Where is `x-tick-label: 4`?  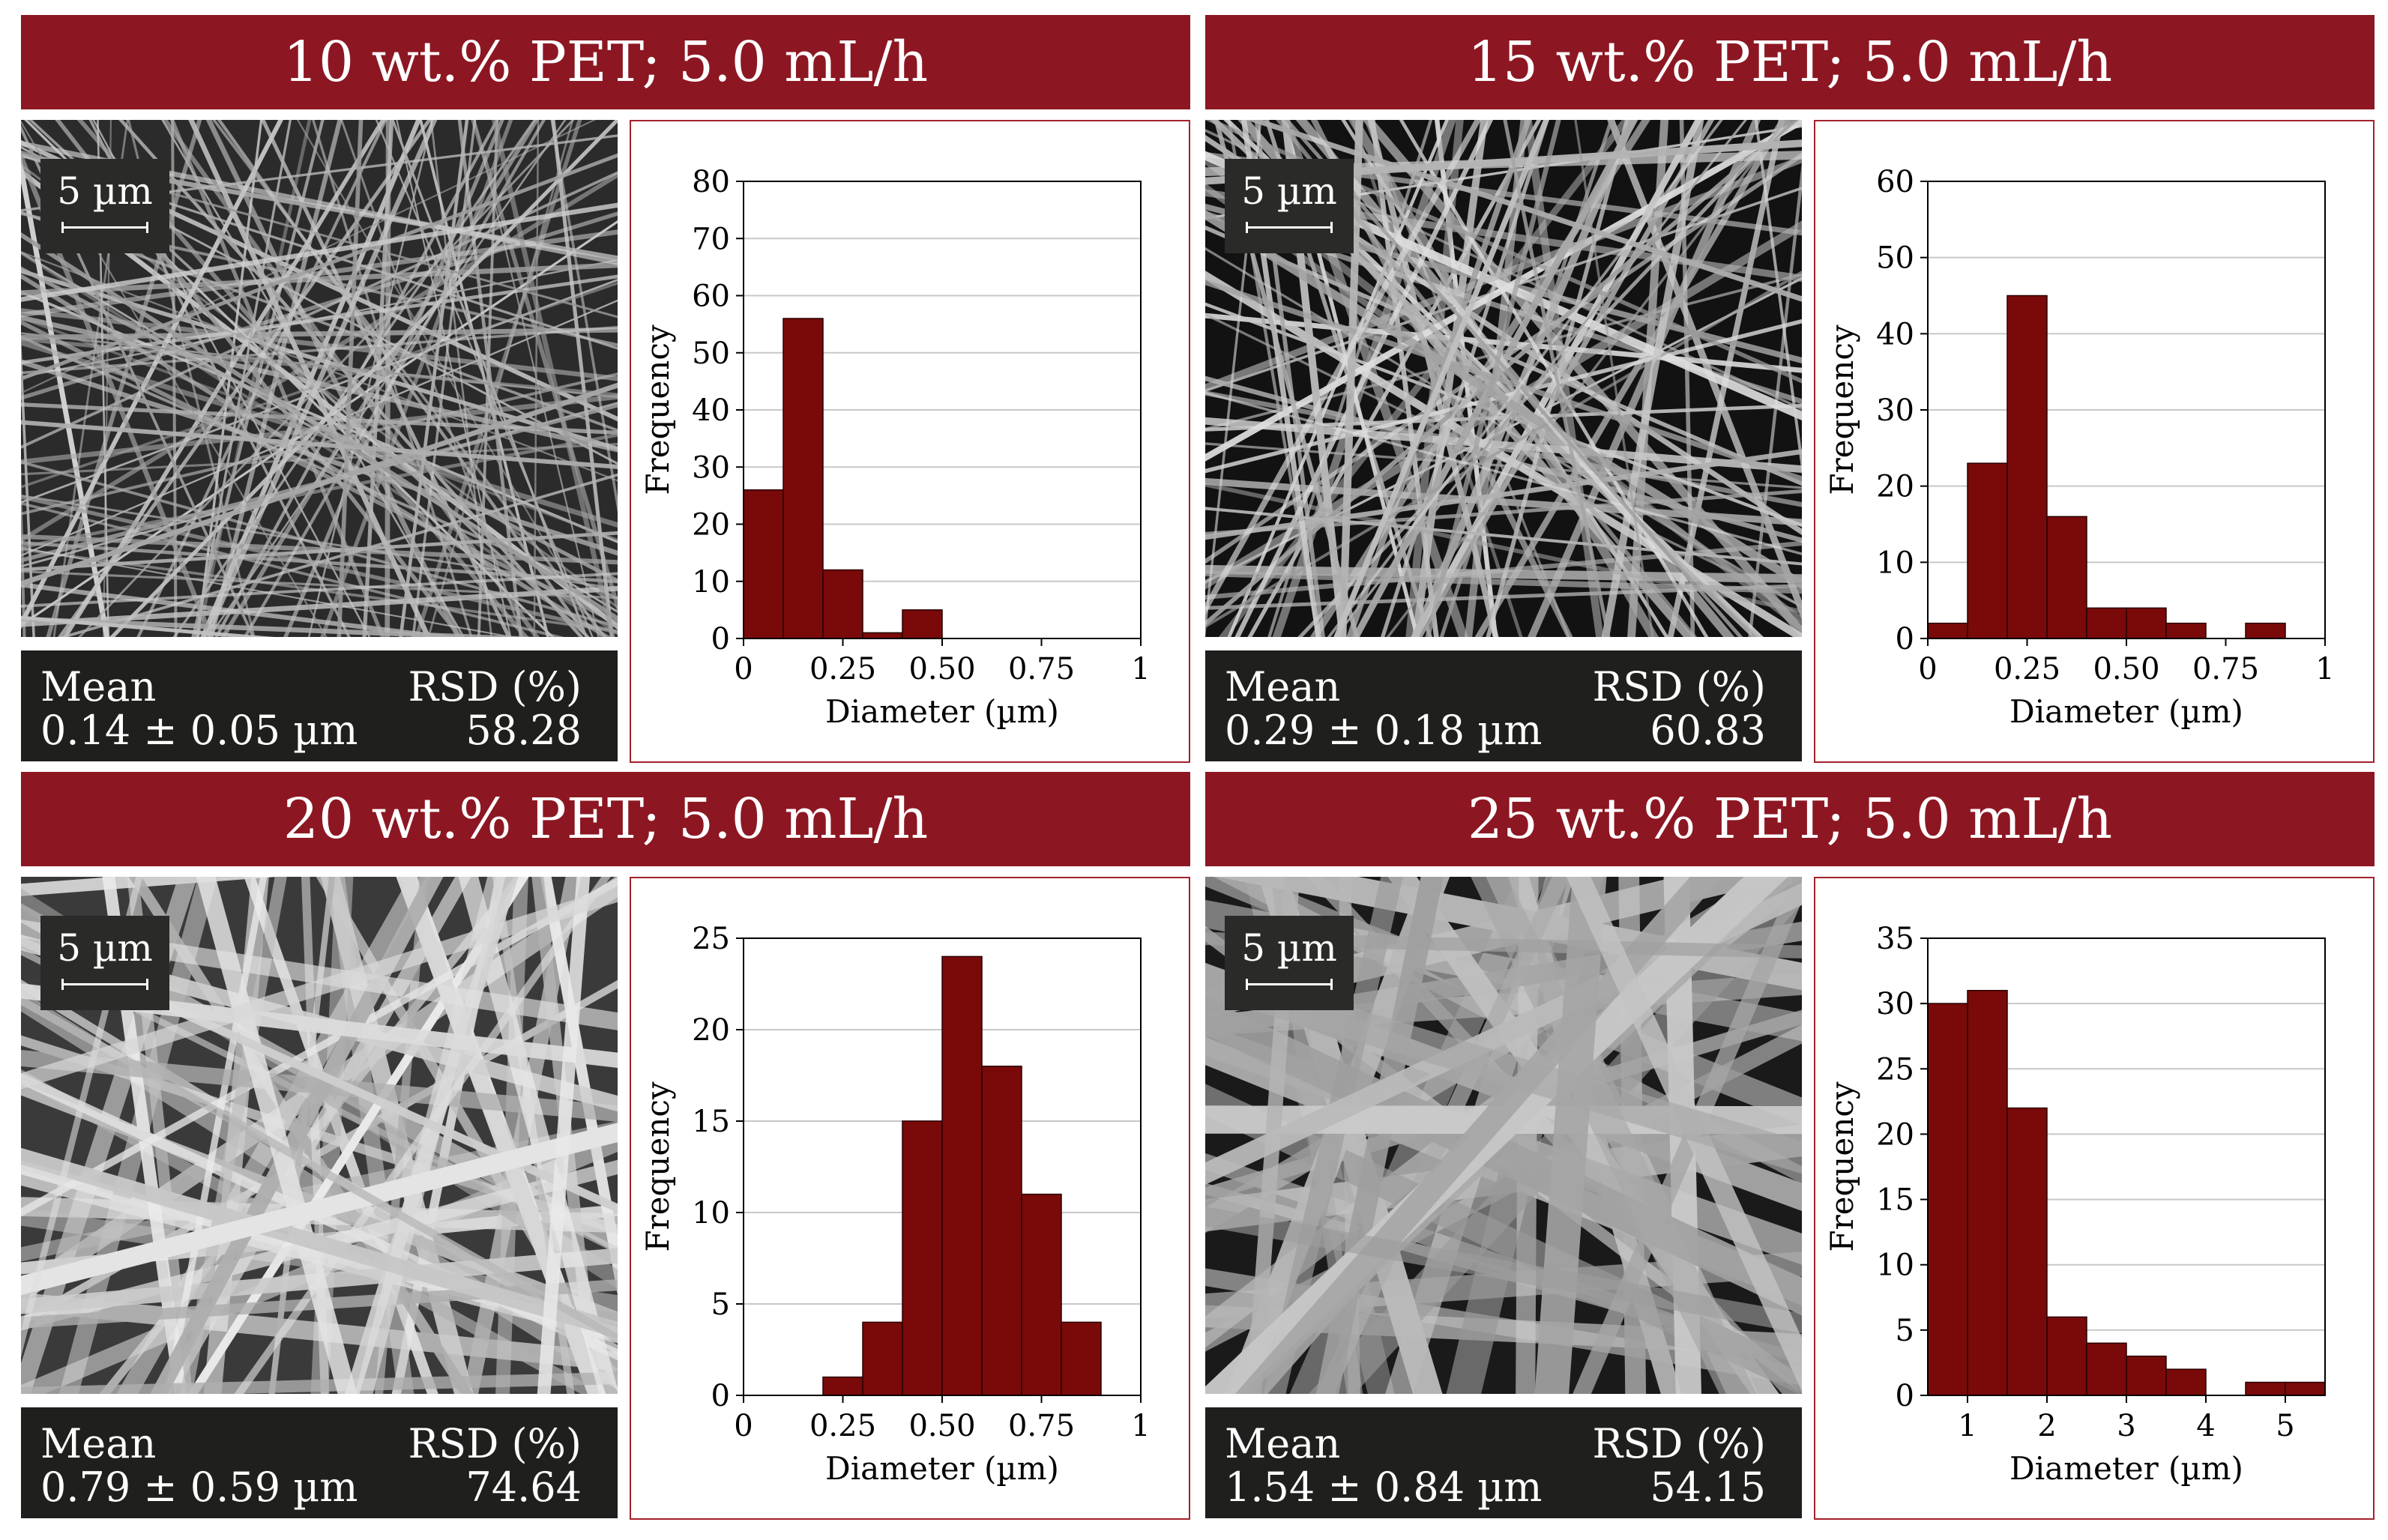
x-tick-label: 4 is located at coordinates (2206, 1426).